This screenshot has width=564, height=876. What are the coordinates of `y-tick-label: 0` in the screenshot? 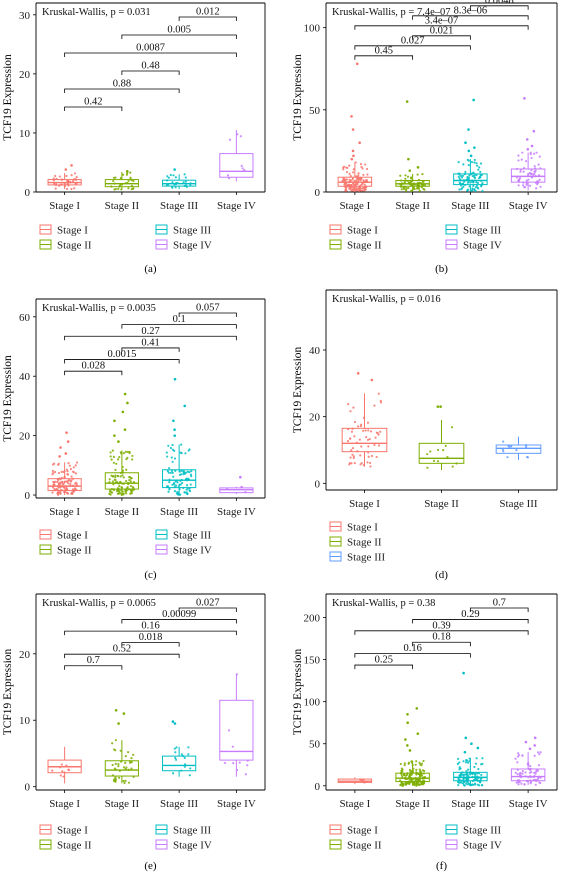 It's located at (318, 787).